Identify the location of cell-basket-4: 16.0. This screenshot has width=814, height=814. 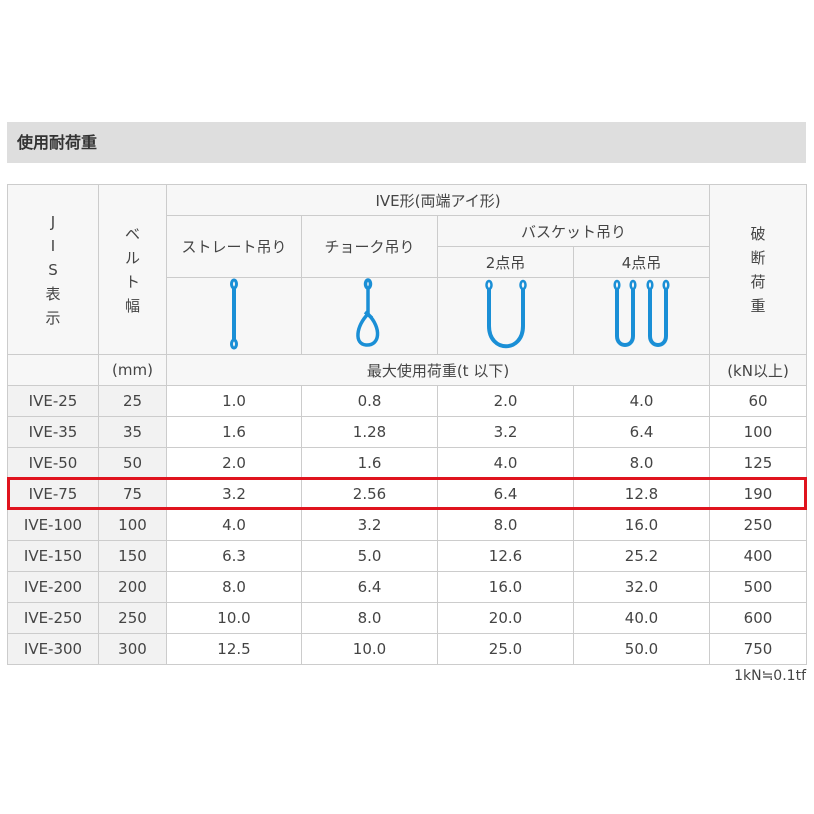
(641, 525).